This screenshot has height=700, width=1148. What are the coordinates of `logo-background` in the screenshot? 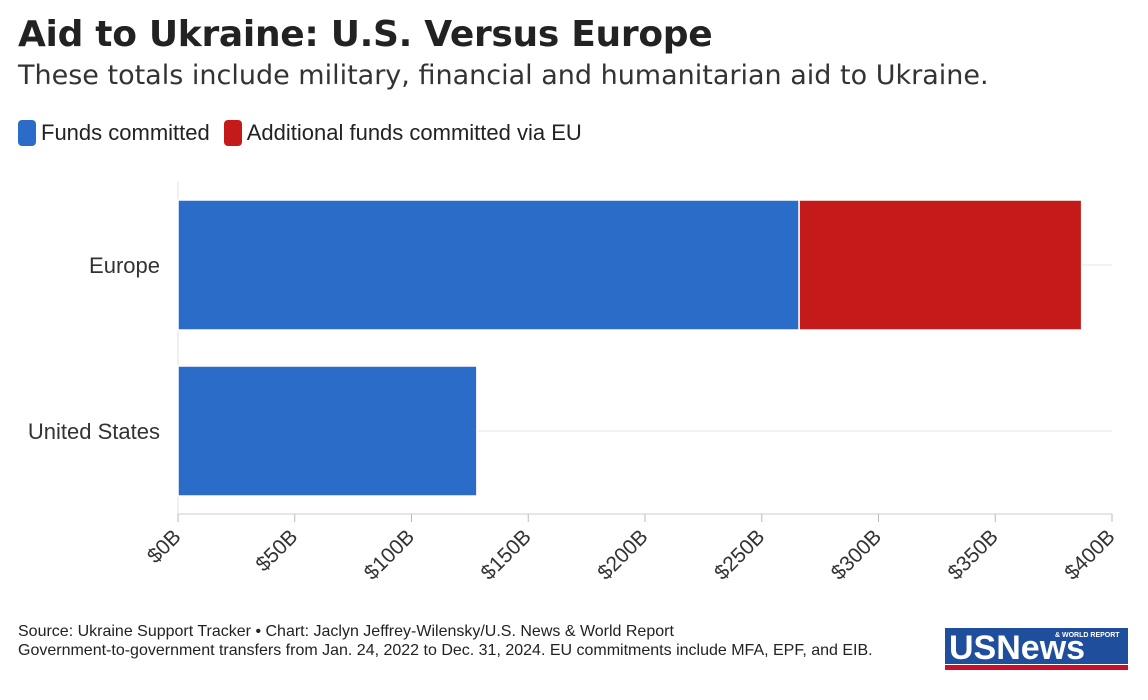 It's located at (1036, 646).